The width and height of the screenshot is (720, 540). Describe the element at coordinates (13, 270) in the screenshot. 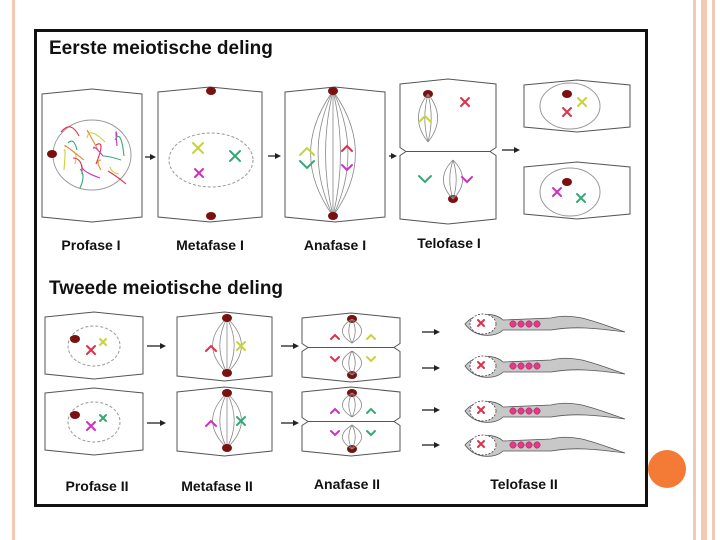

I see `slide-stripe-left` at that location.